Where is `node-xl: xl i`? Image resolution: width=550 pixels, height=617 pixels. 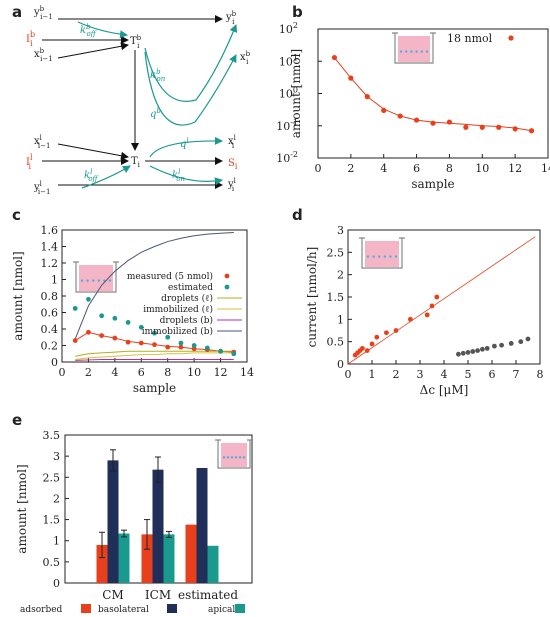
node-xl: xl i is located at coordinates (232, 142).